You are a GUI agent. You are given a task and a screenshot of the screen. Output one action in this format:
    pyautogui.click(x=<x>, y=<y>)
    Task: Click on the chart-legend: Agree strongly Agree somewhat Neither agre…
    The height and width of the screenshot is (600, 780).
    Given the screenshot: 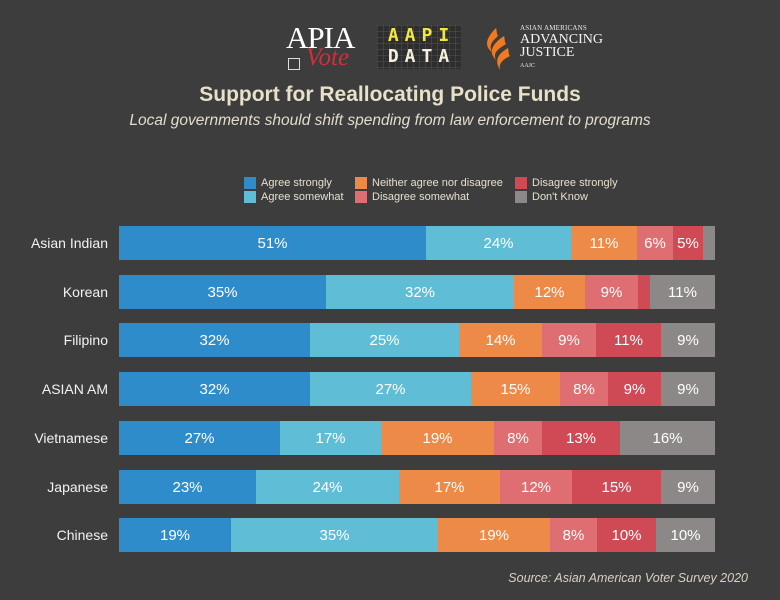 What is the action you would take?
    pyautogui.click(x=454, y=190)
    